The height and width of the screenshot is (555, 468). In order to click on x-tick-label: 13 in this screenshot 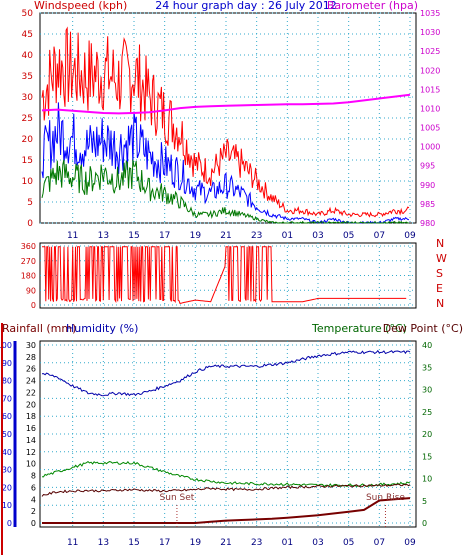, I will do `click(103, 543)`.